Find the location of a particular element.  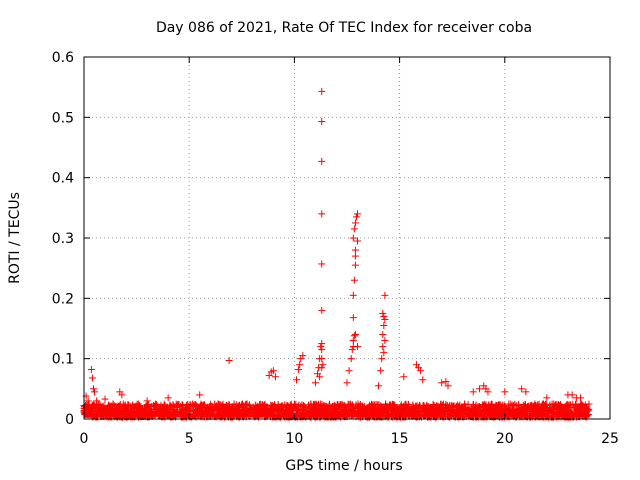

x-tick-label: 5 is located at coordinates (189, 439).